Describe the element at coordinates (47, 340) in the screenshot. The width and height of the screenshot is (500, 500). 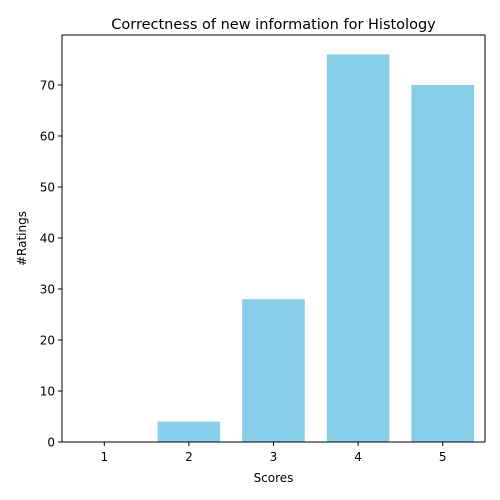
I see `y-tick-label: 20` at that location.